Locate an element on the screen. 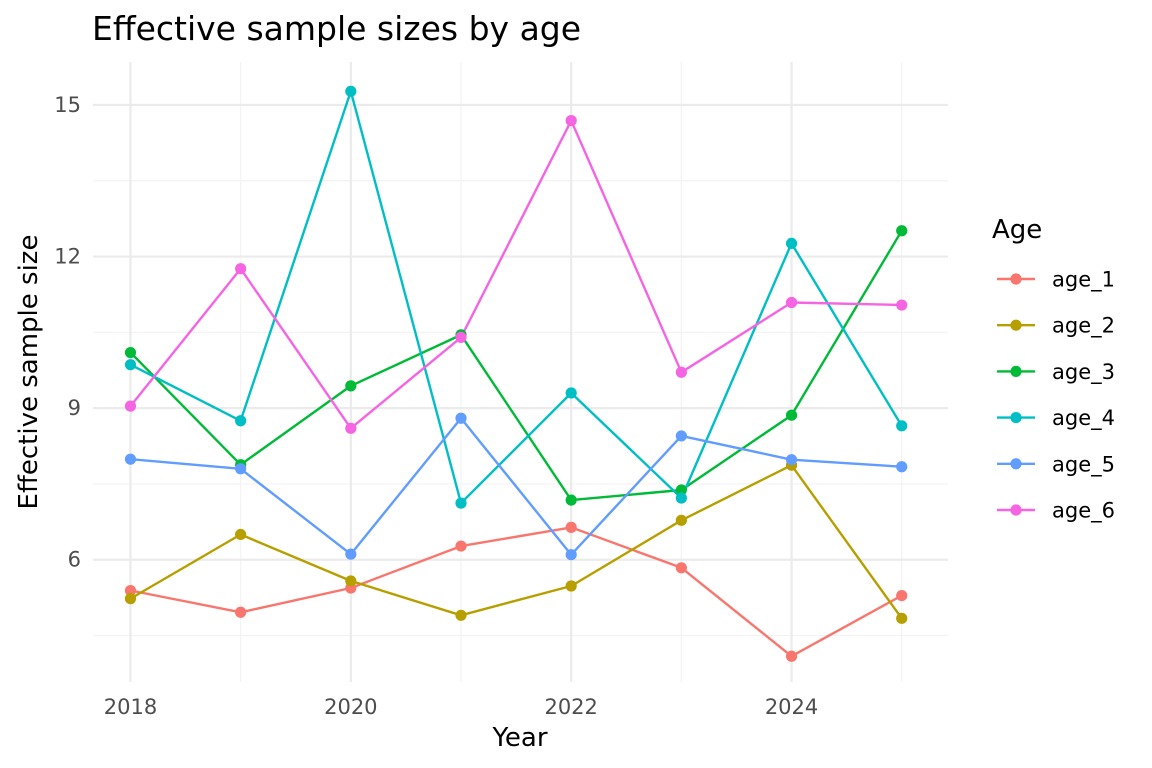  y-tick-label: 15 is located at coordinates (67, 105).